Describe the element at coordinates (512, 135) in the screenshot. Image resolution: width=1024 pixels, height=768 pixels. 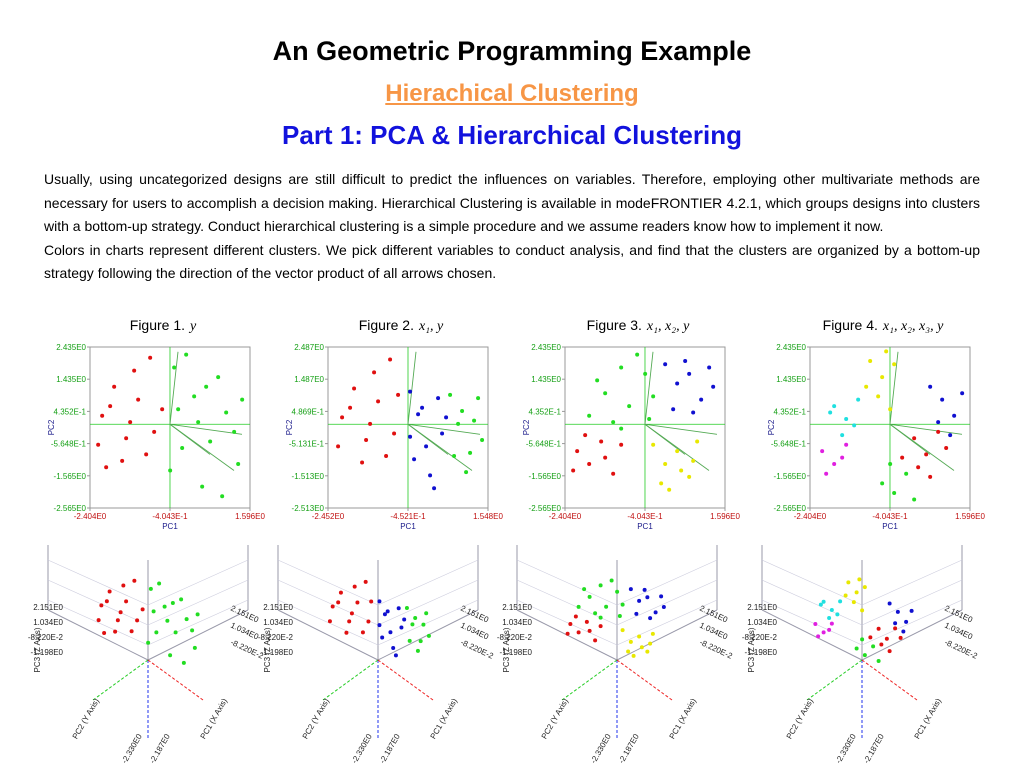
I see `heading: Part 1: PCA & Hierarchical Clustering` at that location.